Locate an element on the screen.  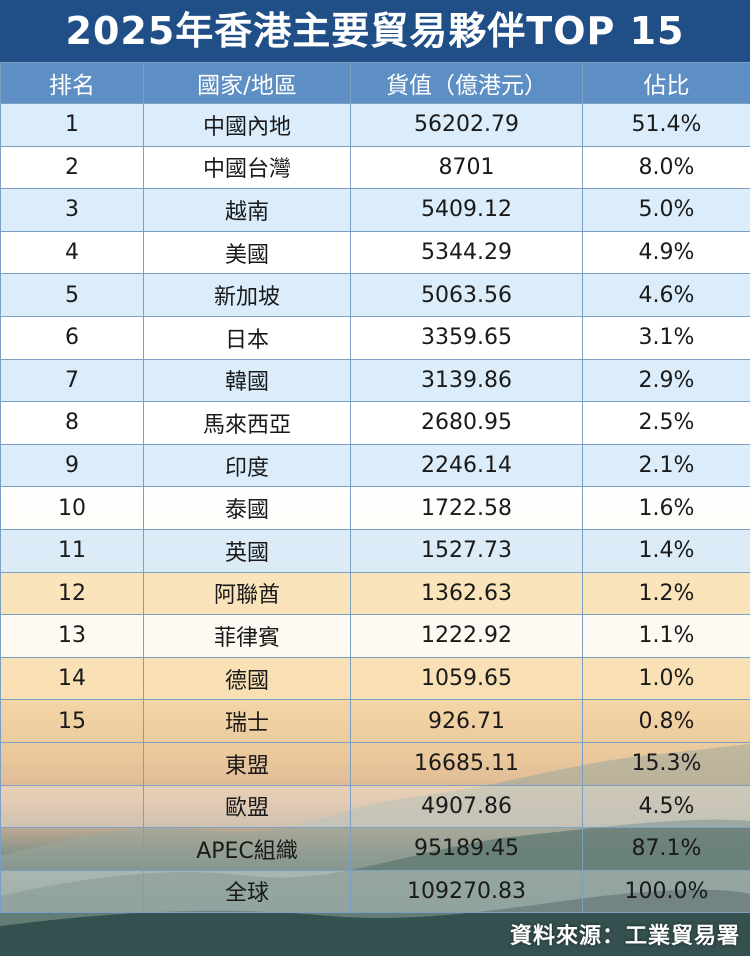
share-cell: 3.1% is located at coordinates (666, 337).